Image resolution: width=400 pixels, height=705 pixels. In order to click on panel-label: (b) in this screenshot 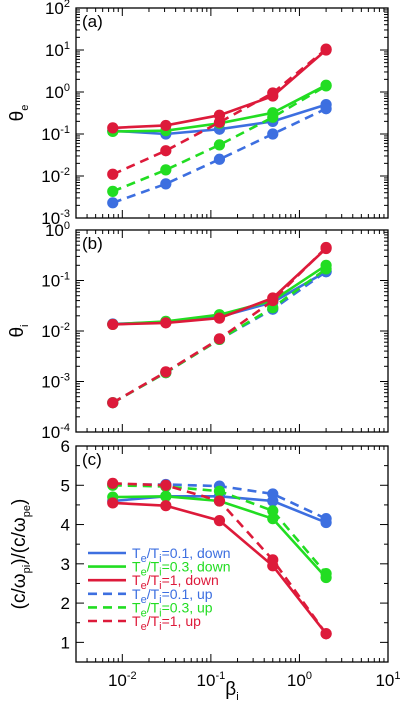, I will do `click(92, 243)`.